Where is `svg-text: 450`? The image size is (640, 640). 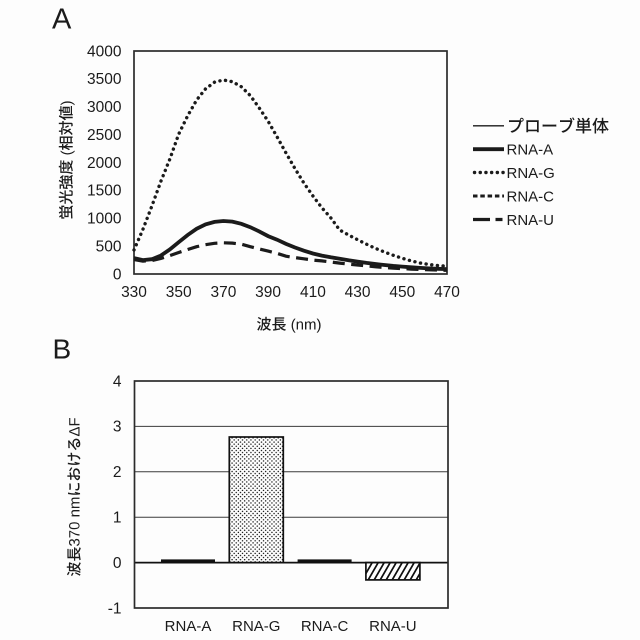
svg-text: 450 is located at coordinates (402, 292).